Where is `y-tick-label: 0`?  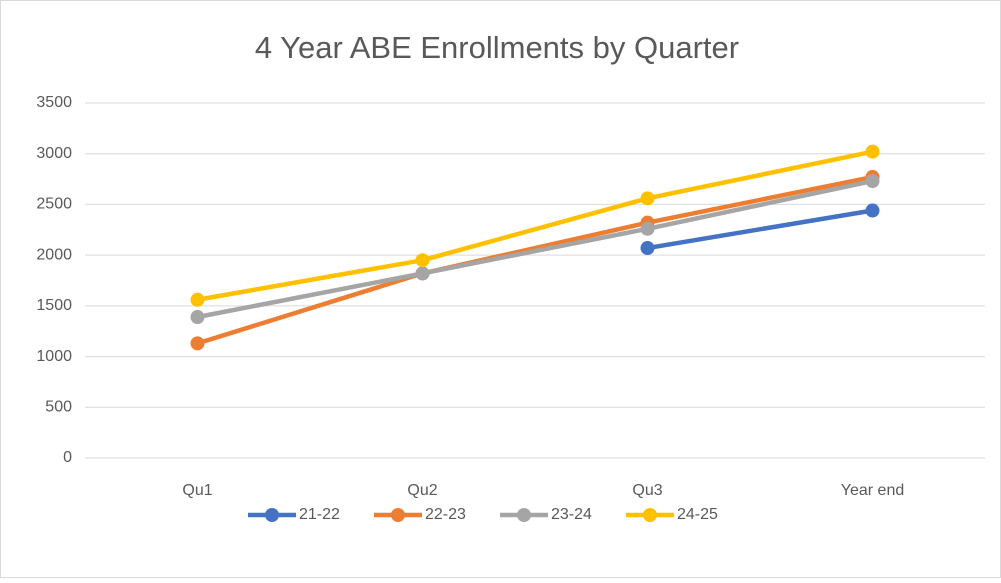 y-tick-label: 0 is located at coordinates (67, 457).